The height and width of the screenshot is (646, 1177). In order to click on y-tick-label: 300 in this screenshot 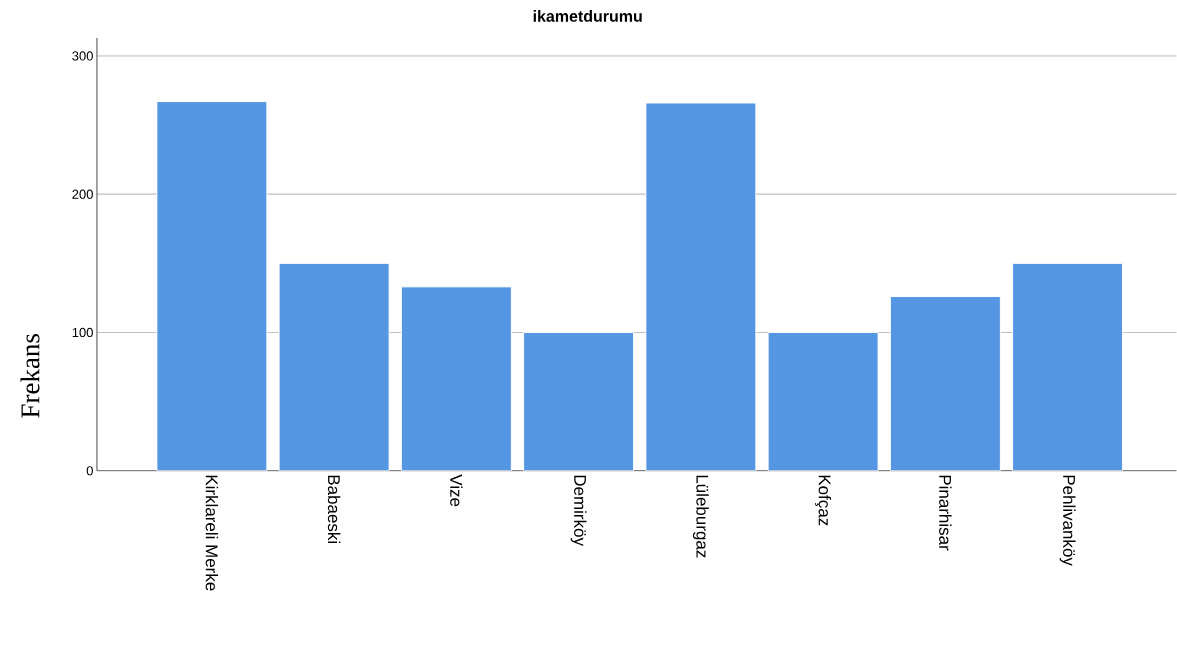, I will do `click(82, 56)`.